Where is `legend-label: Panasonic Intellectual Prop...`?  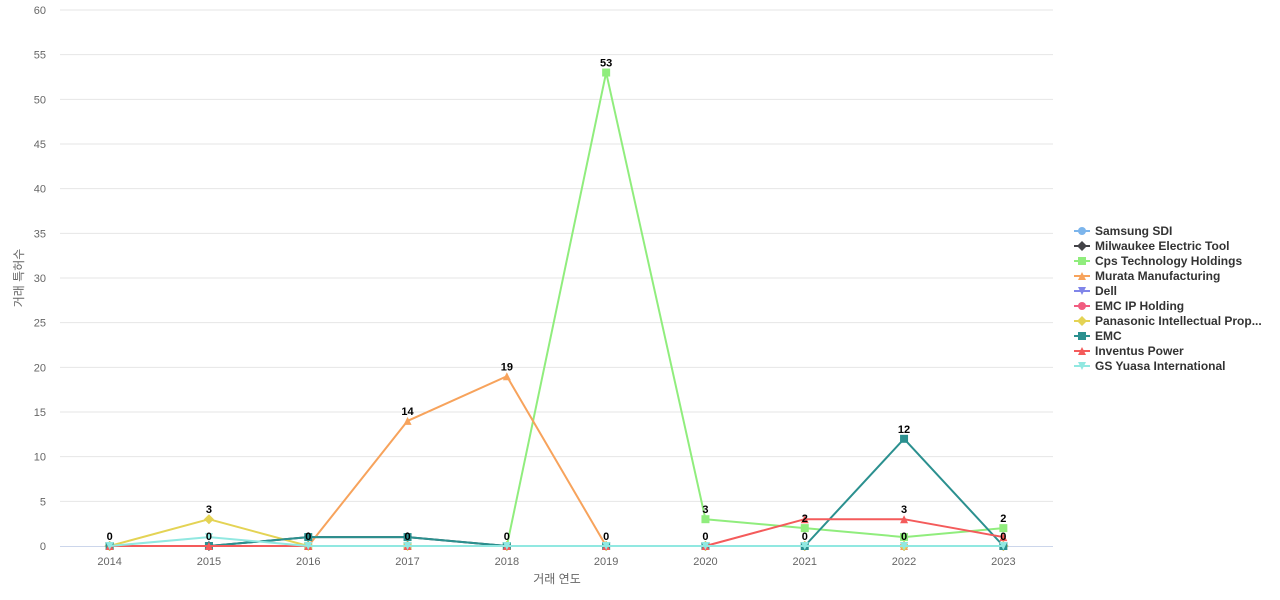
legend-label: Panasonic Intellectual Prop... is located at coordinates (1178, 321).